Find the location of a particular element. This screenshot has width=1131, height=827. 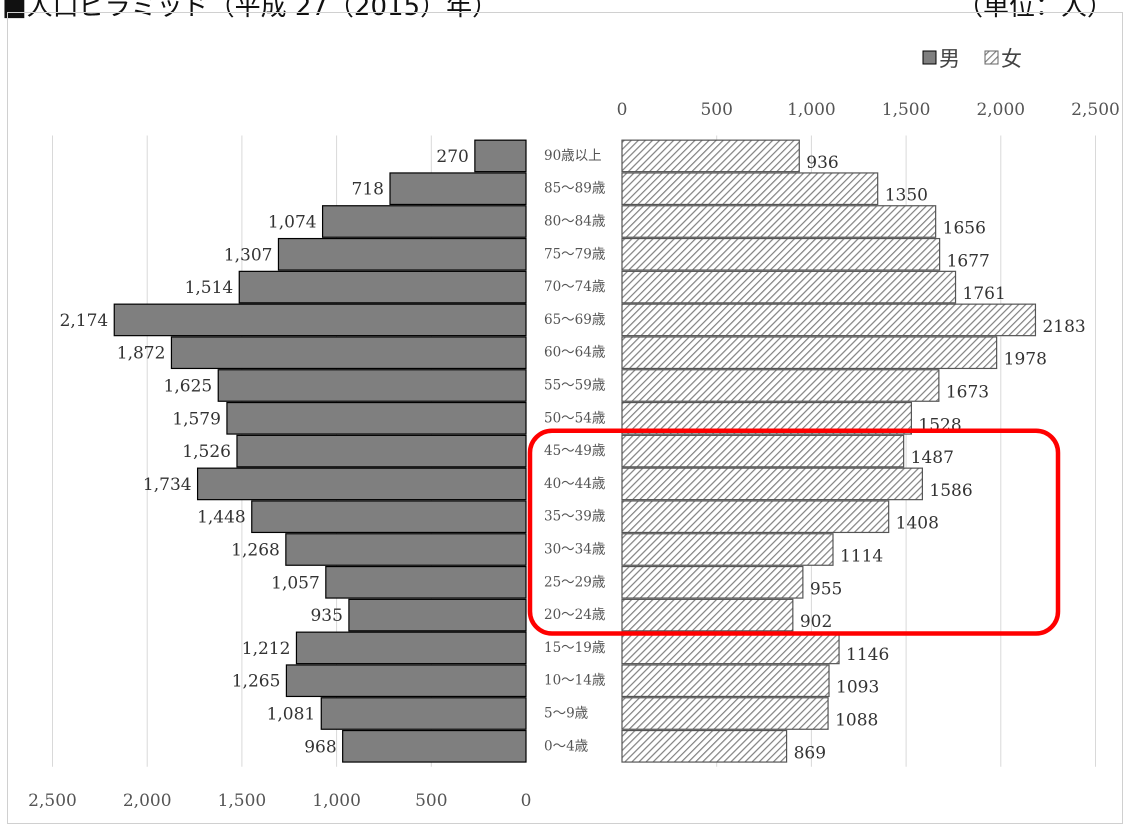

male-axis-tick: 2,000 is located at coordinates (147, 801).